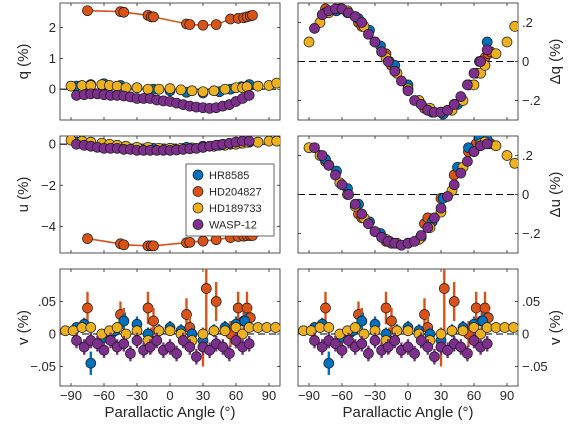 The height and width of the screenshot is (425, 582). I want to click on legend-label: HR8585, so click(229, 176).